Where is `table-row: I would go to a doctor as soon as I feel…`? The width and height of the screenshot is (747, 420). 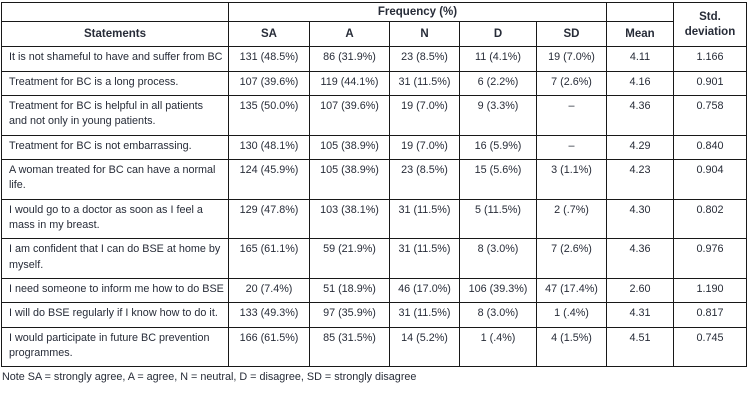 table-row: I would go to a doctor as soon as I feel… is located at coordinates (374, 219).